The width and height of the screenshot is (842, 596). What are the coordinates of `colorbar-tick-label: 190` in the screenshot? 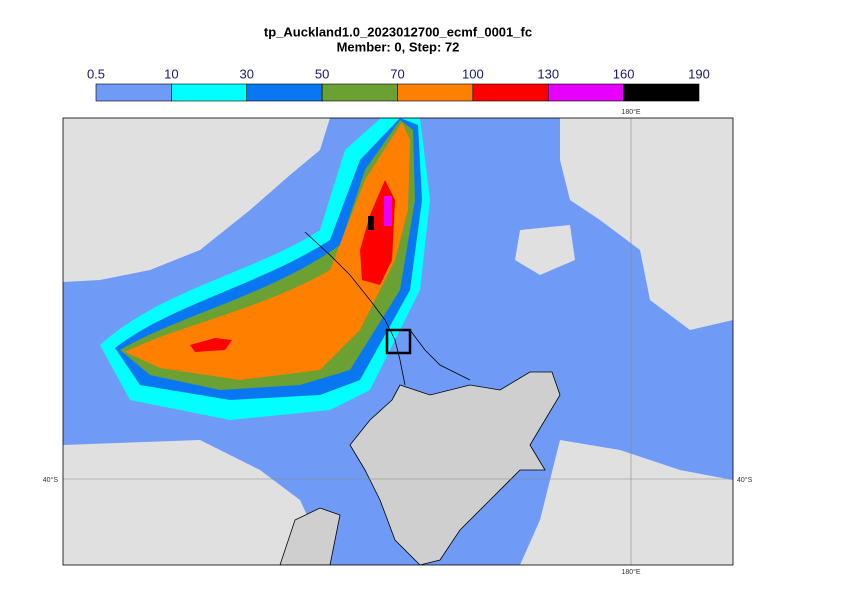 It's located at (699, 73).